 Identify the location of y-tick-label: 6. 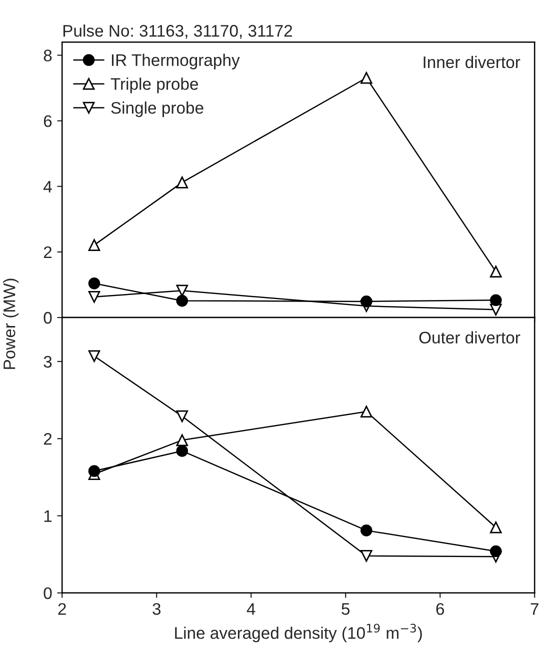
(48, 121).